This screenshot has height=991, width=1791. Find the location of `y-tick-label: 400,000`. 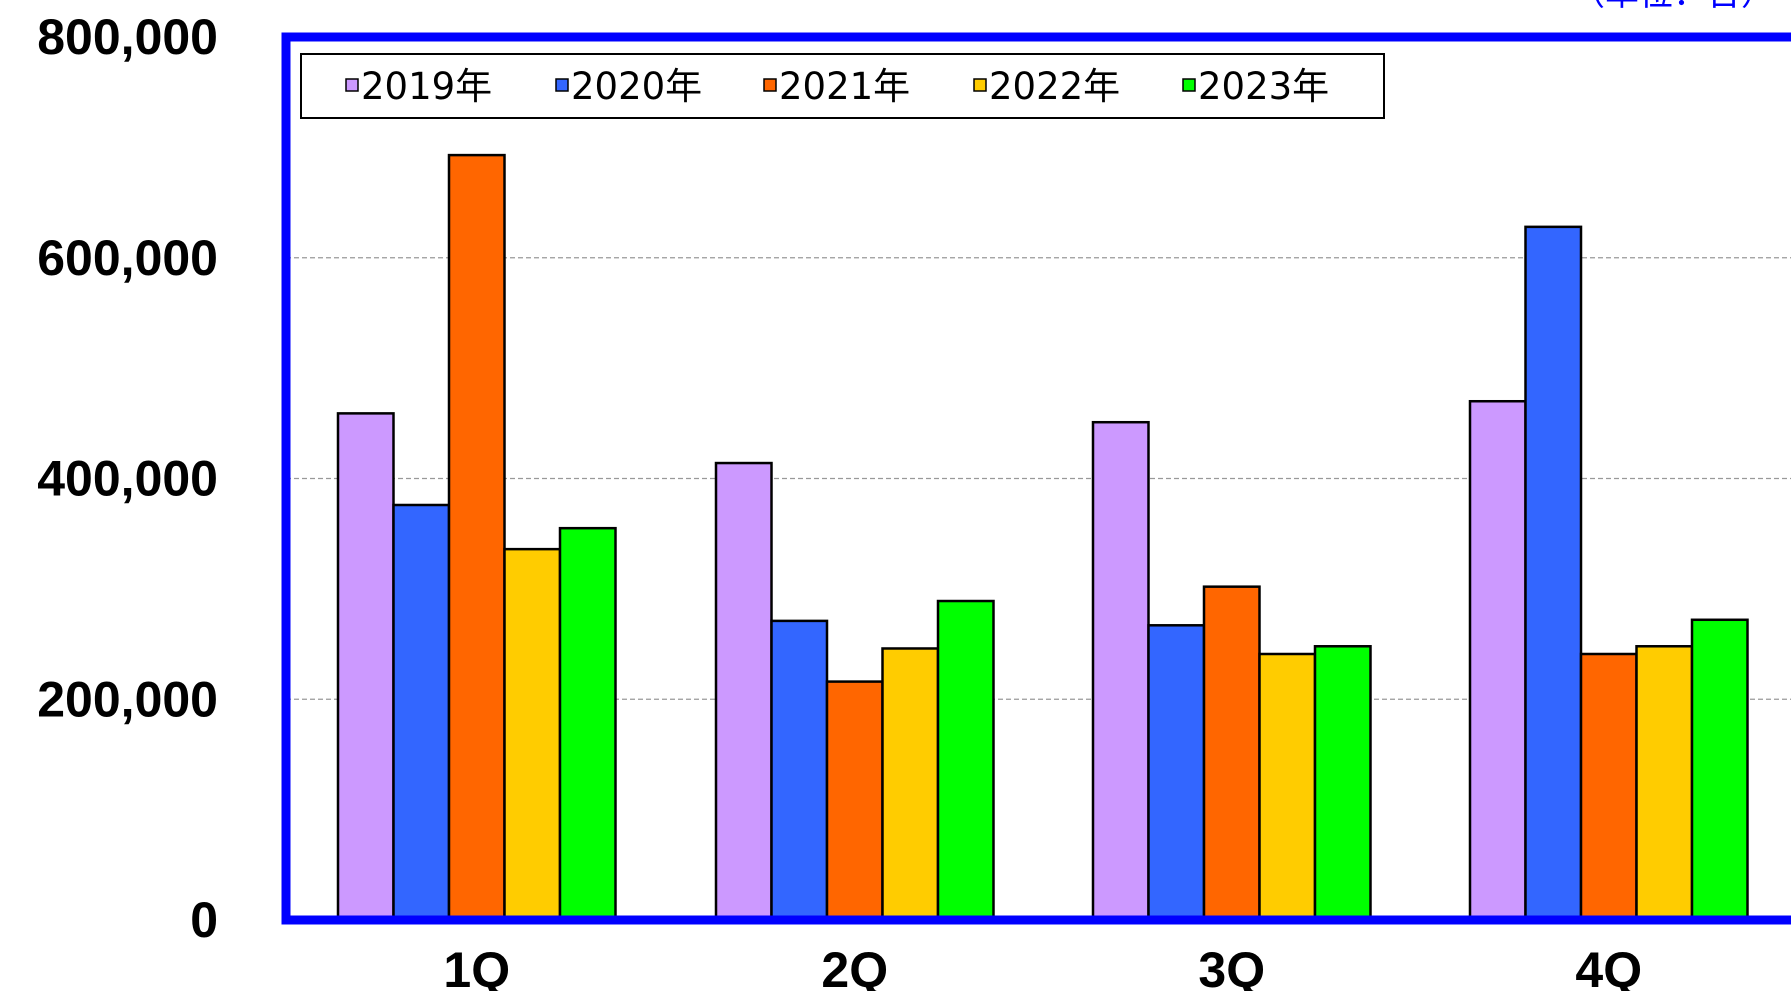

y-tick-label: 400,000 is located at coordinates (127, 479).